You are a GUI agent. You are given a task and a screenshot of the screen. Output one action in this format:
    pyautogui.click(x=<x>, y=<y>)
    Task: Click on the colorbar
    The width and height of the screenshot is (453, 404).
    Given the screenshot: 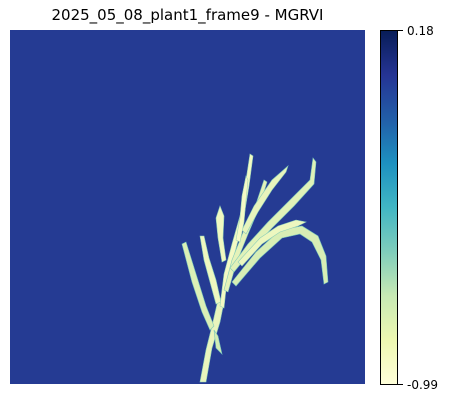 What is the action you would take?
    pyautogui.click(x=389, y=207)
    